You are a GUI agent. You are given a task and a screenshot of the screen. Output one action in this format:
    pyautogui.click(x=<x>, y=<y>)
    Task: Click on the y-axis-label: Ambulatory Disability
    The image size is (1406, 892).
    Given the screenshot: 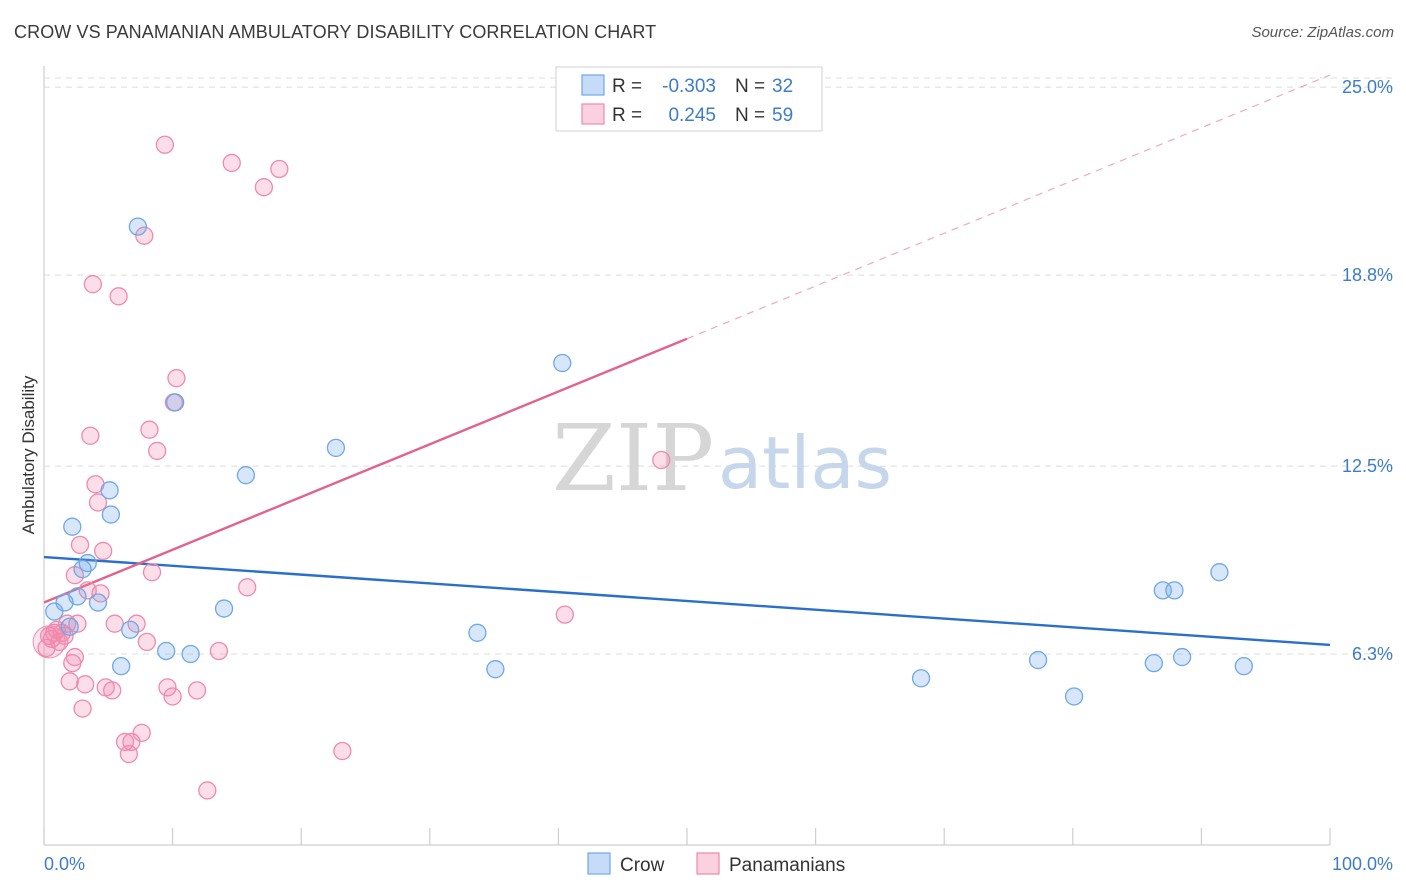 What is the action you would take?
    pyautogui.click(x=28, y=454)
    